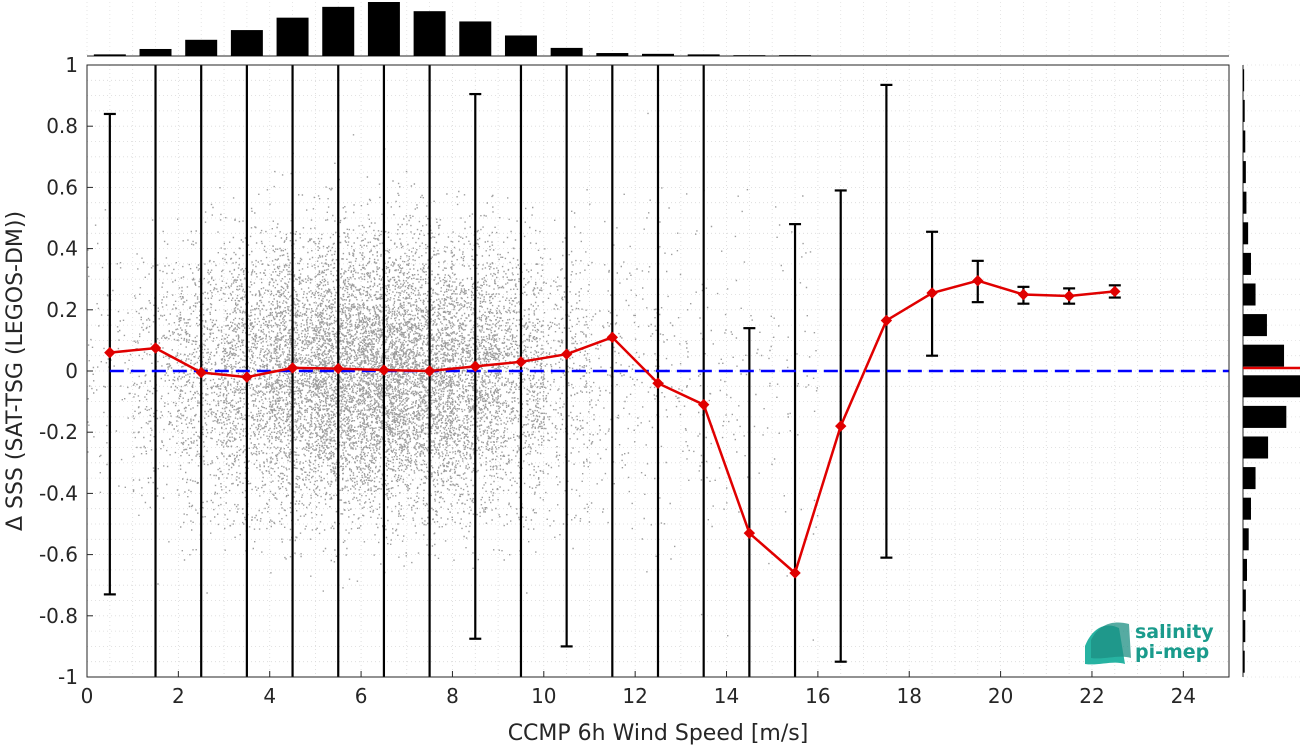 This screenshot has height=747, width=1302. Describe the element at coordinates (543, 696) in the screenshot. I see `x-tick-label: 10` at that location.